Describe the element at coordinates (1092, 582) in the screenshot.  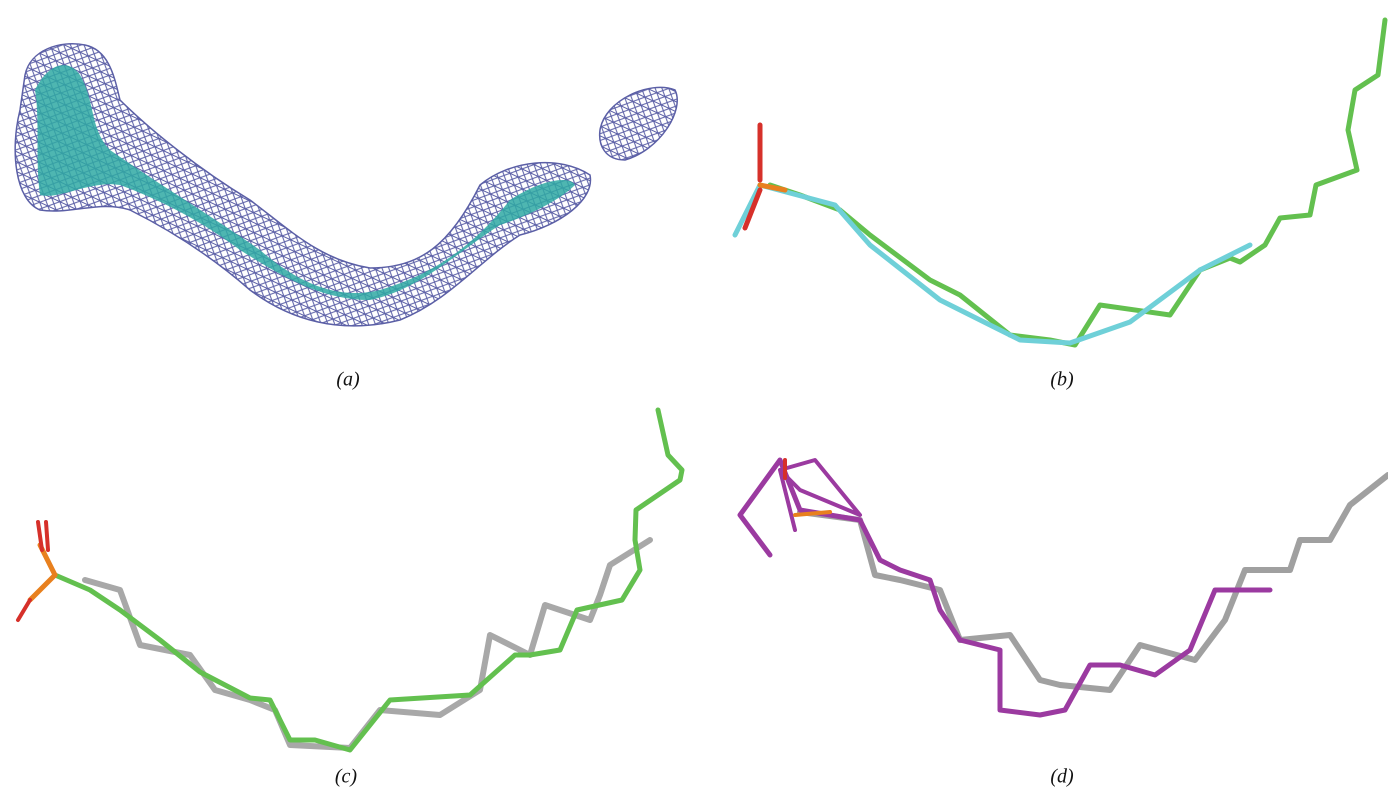
I see `gray-chain` at that location.